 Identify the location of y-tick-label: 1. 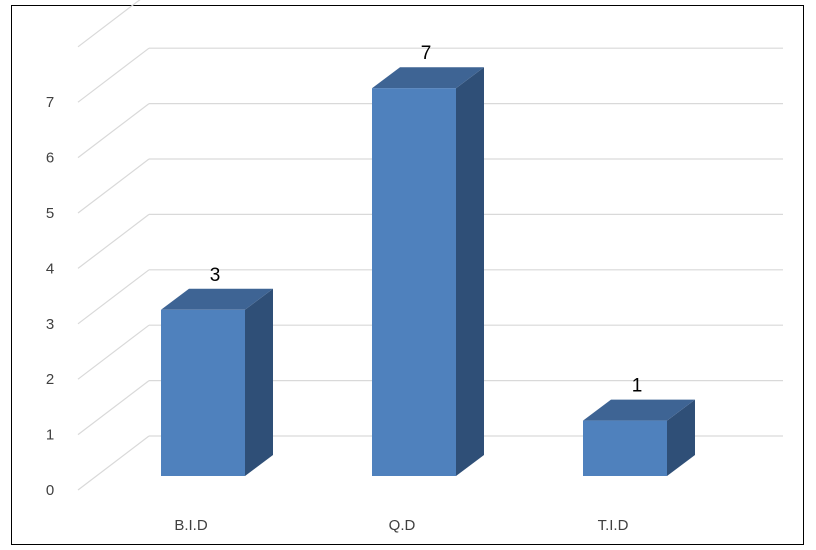
(50, 435).